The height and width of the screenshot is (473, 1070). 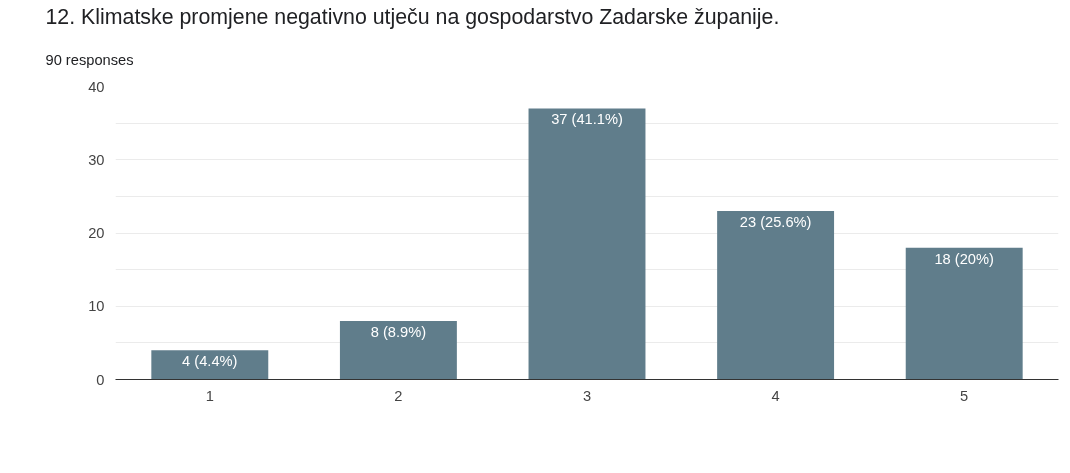 I want to click on data-label: 8 (8.9%), so click(x=398, y=331).